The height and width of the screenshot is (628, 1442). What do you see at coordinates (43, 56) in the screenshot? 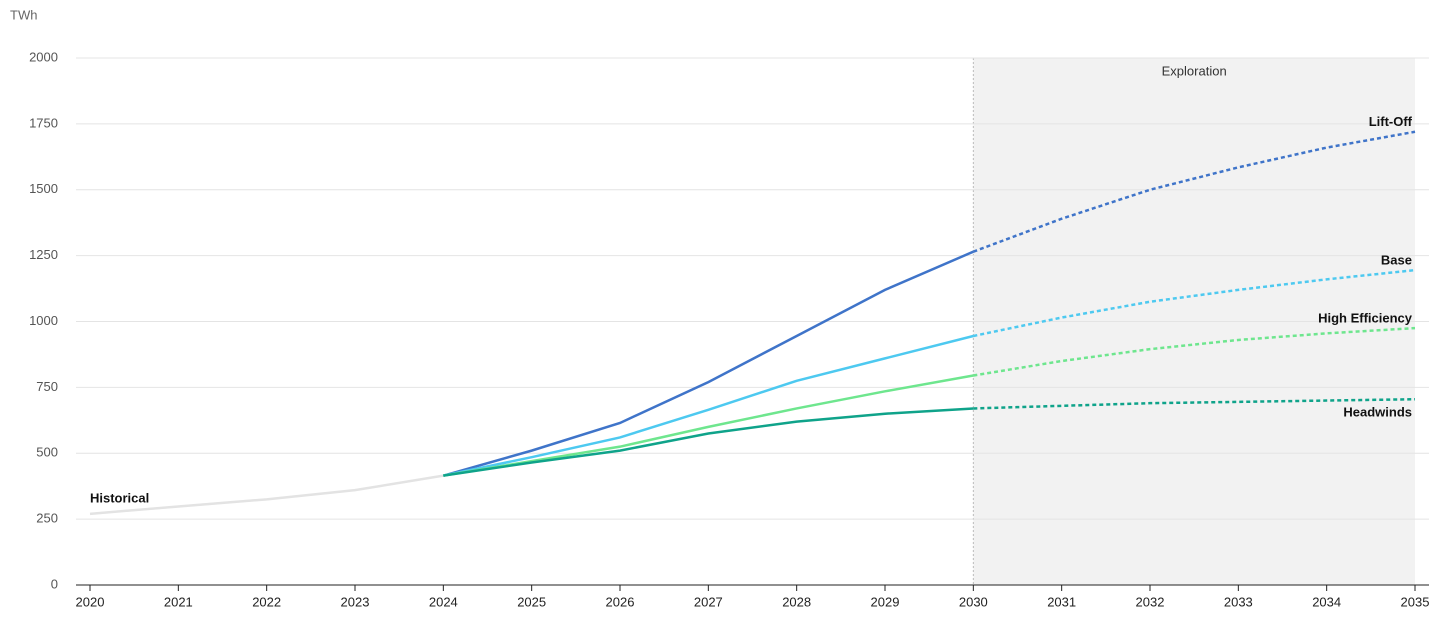
I see `y-tick-label: 2000` at bounding box center [43, 56].